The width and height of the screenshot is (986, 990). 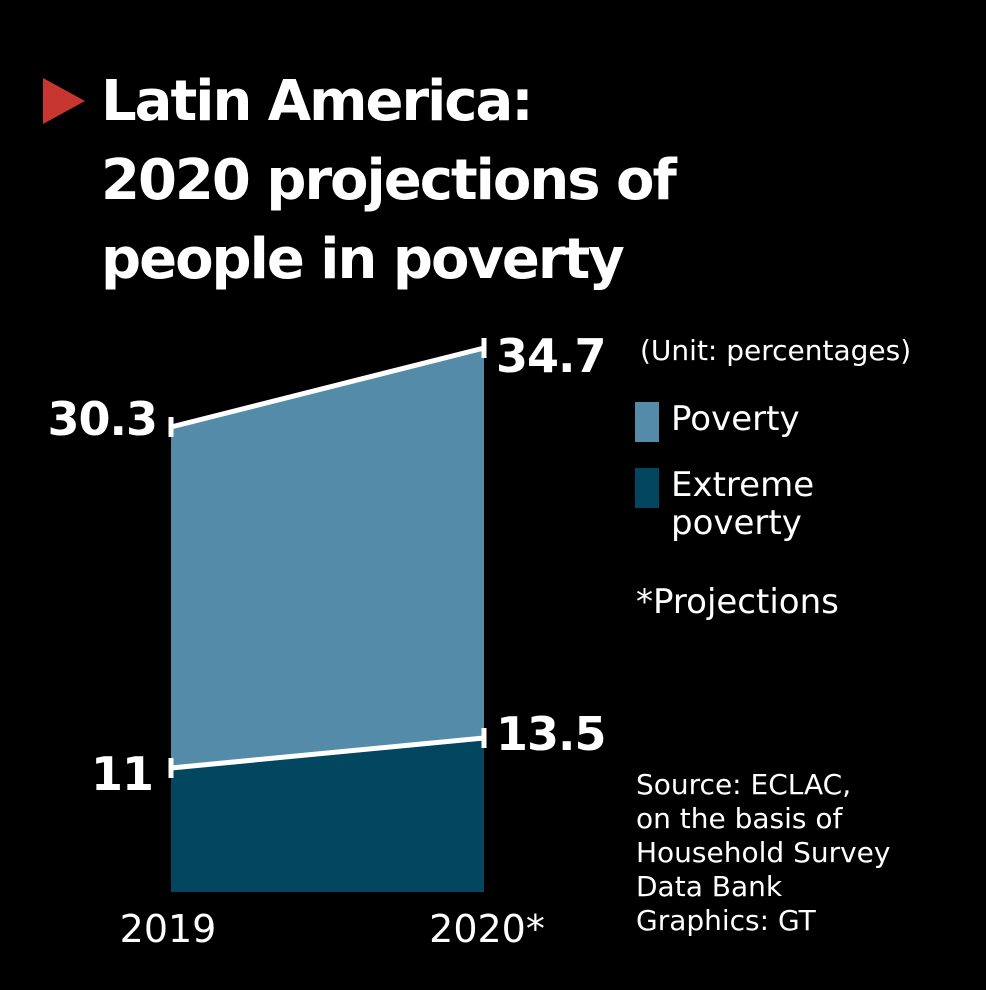 What do you see at coordinates (709, 886) in the screenshot?
I see `source-line: Data Bank` at bounding box center [709, 886].